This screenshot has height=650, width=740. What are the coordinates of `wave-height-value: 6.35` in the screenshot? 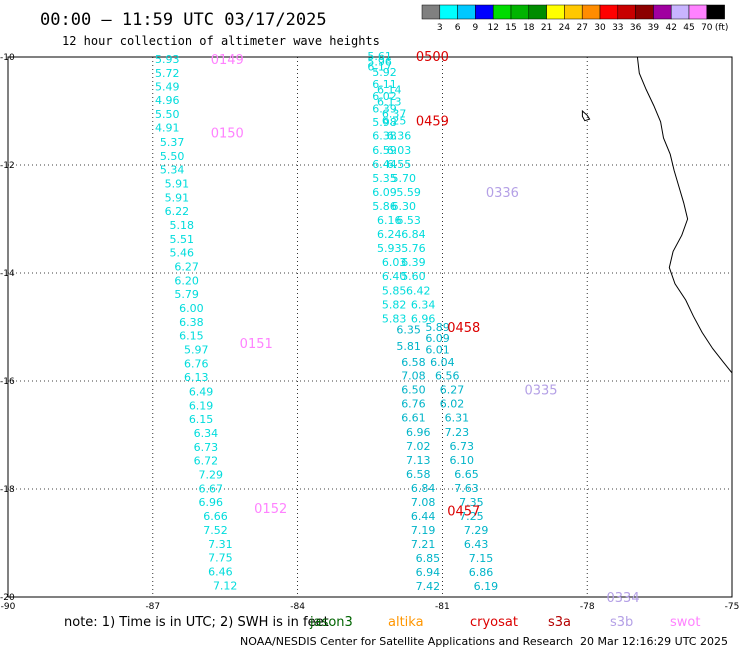 It's located at (408, 330).